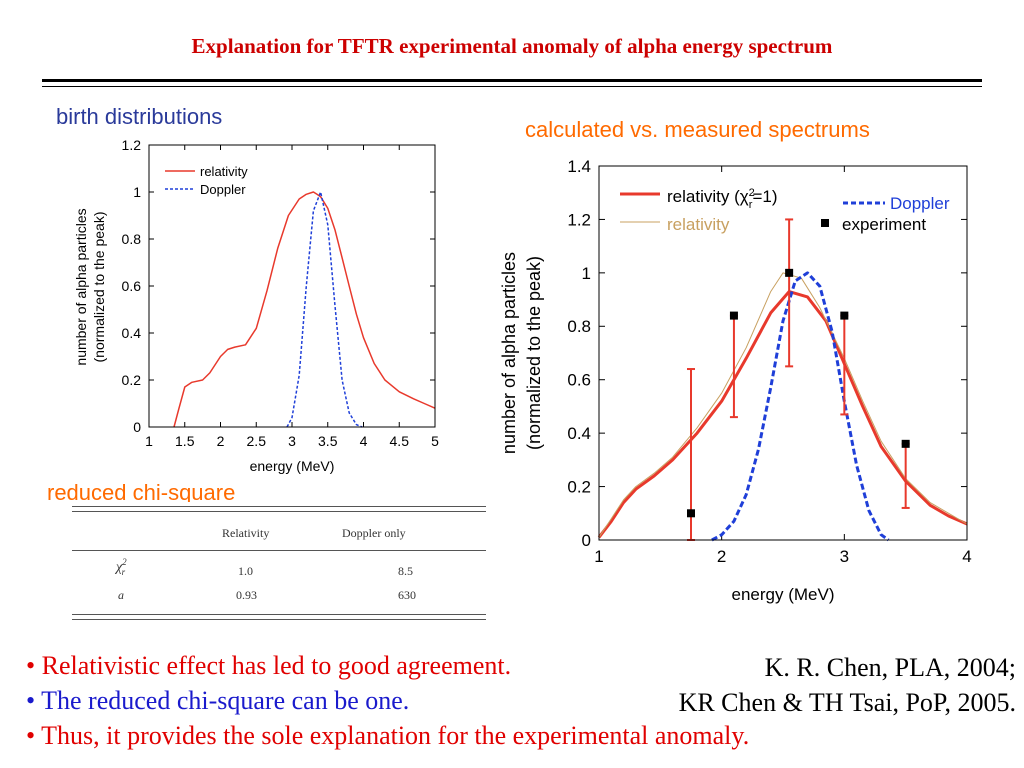  What do you see at coordinates (245, 571) in the screenshot?
I see `table-chi-relativity: 1.0` at bounding box center [245, 571].